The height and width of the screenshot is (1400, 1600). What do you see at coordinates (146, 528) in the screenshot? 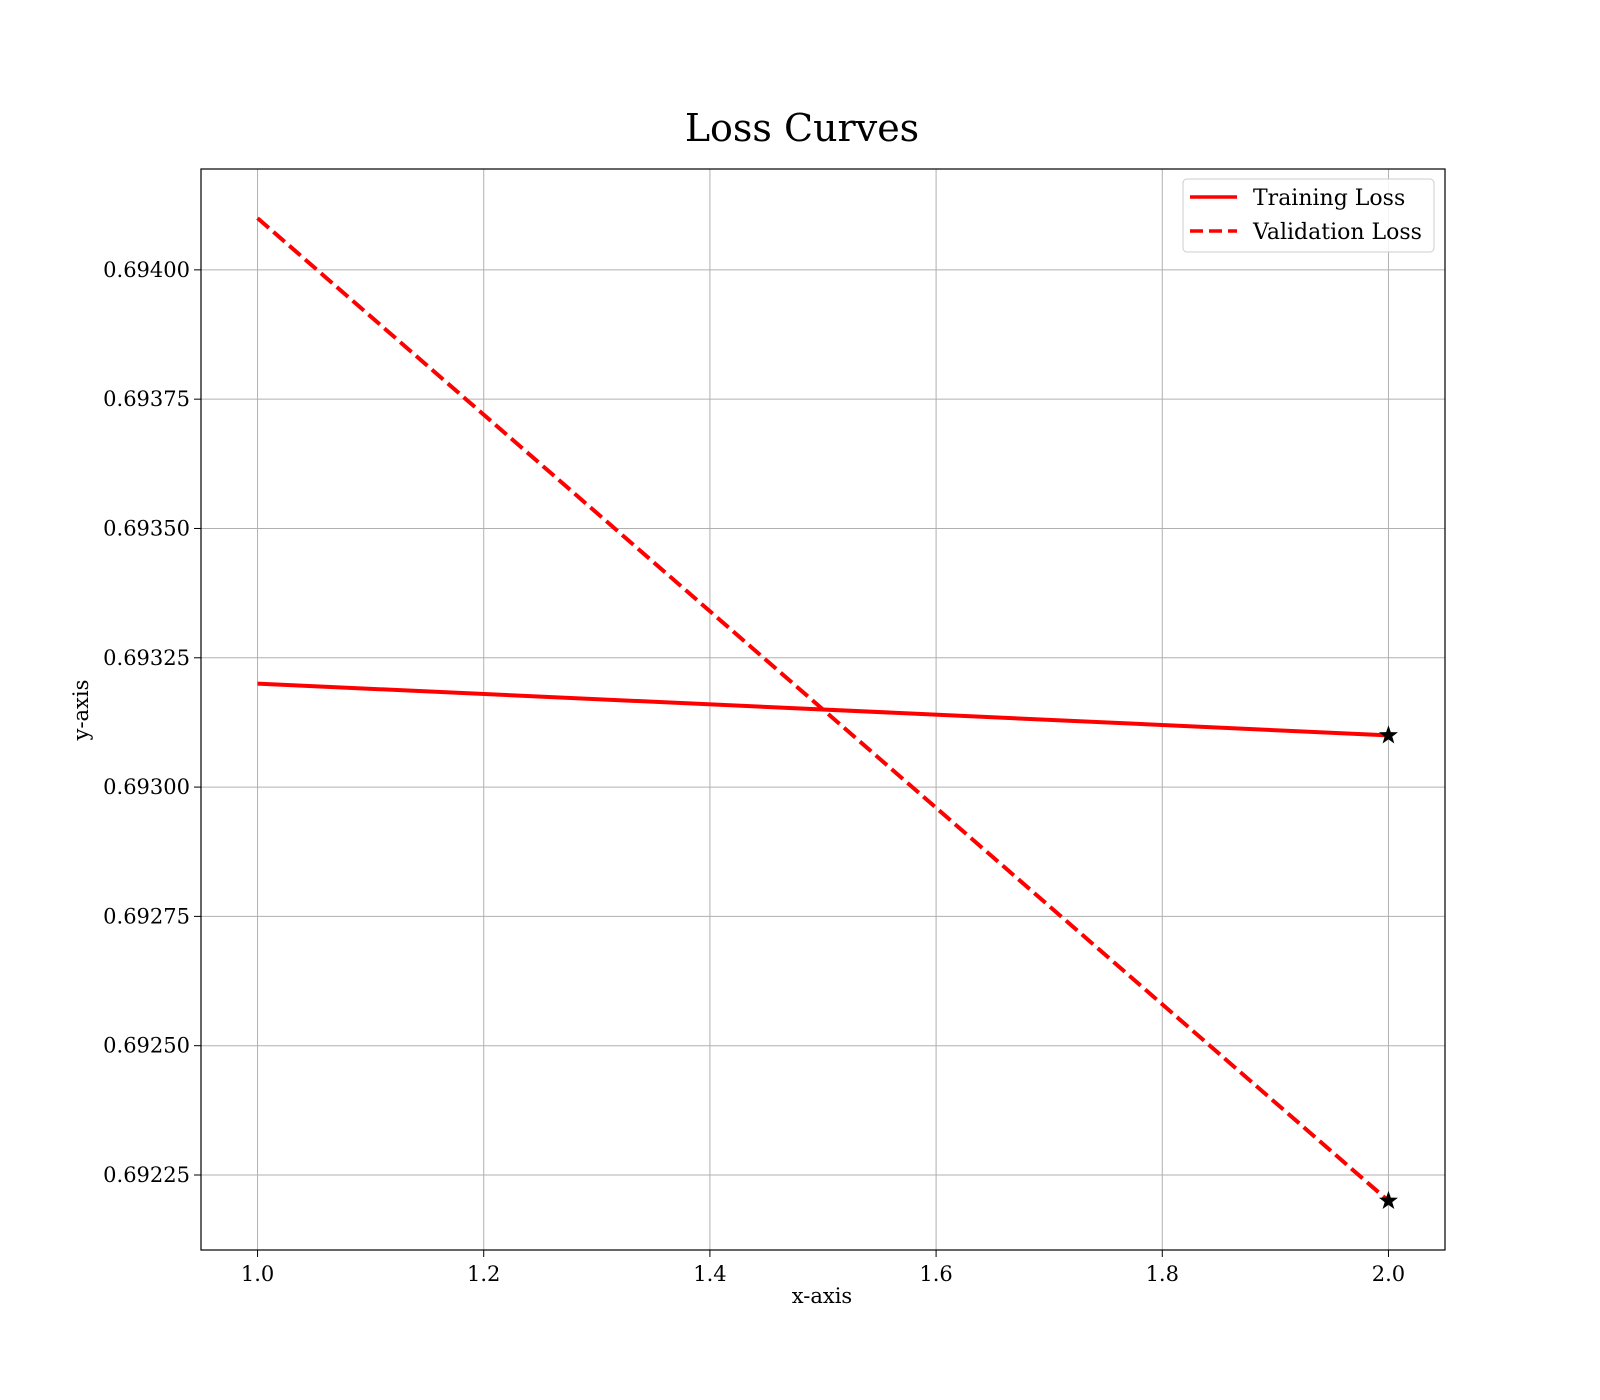
I see `y-tick-label: 0.69350` at bounding box center [146, 528].